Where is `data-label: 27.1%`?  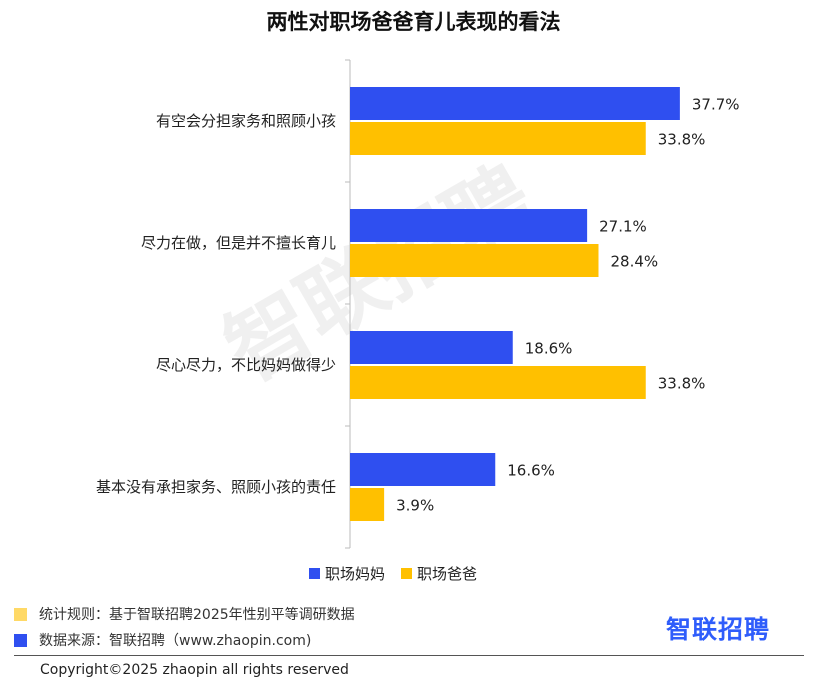 data-label: 27.1% is located at coordinates (623, 227).